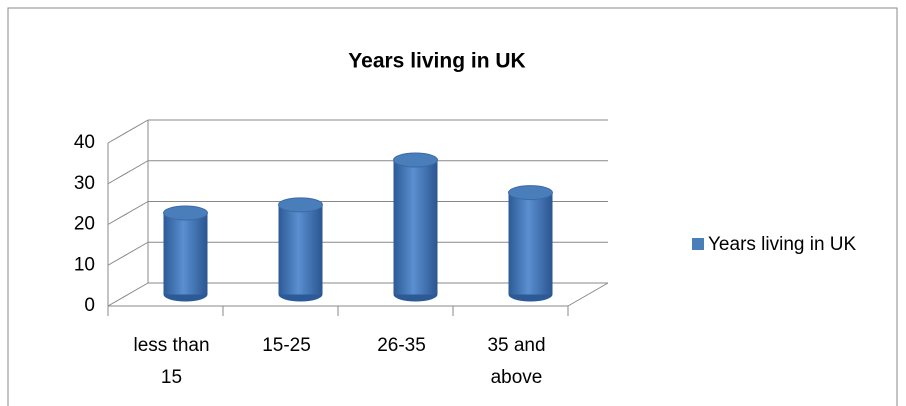 Image resolution: width=906 pixels, height=406 pixels. I want to click on floor-side, so click(588, 294).